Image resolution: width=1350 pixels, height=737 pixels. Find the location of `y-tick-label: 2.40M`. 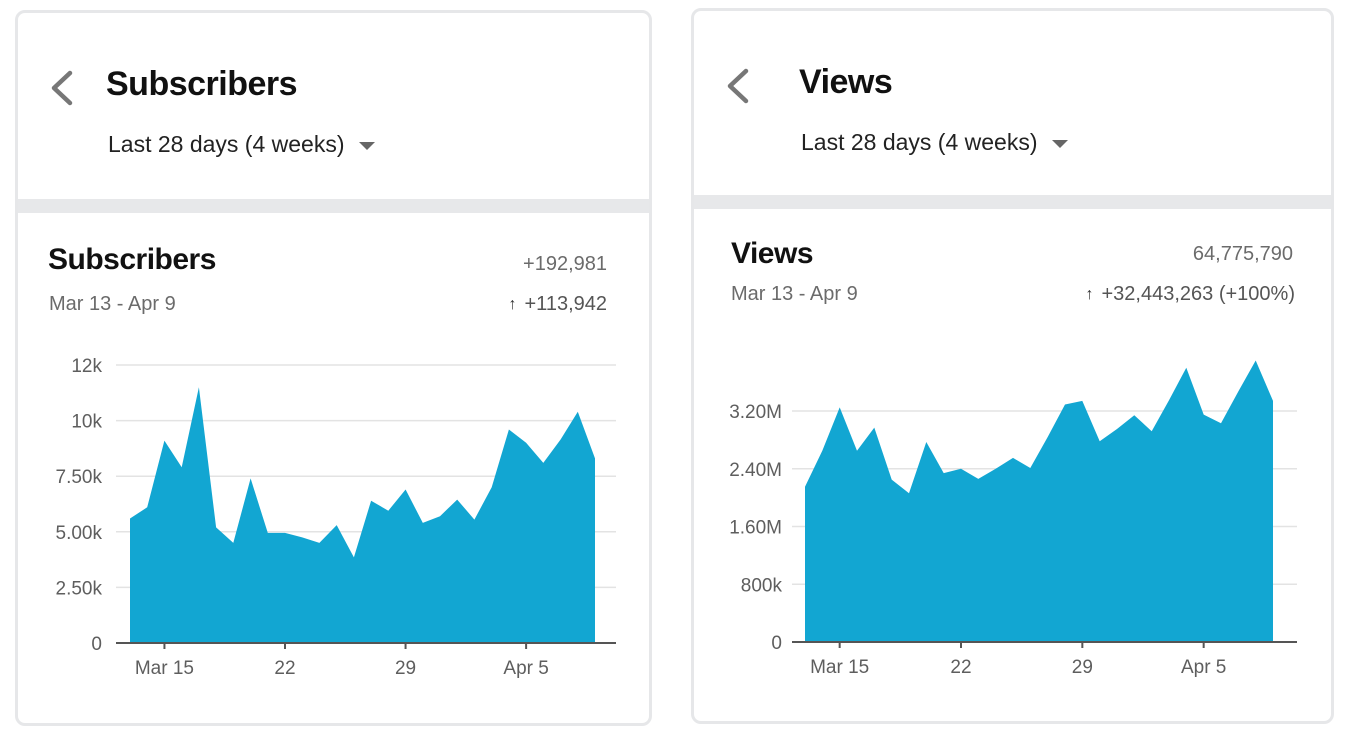

y-tick-label: 2.40M is located at coordinates (755, 470).